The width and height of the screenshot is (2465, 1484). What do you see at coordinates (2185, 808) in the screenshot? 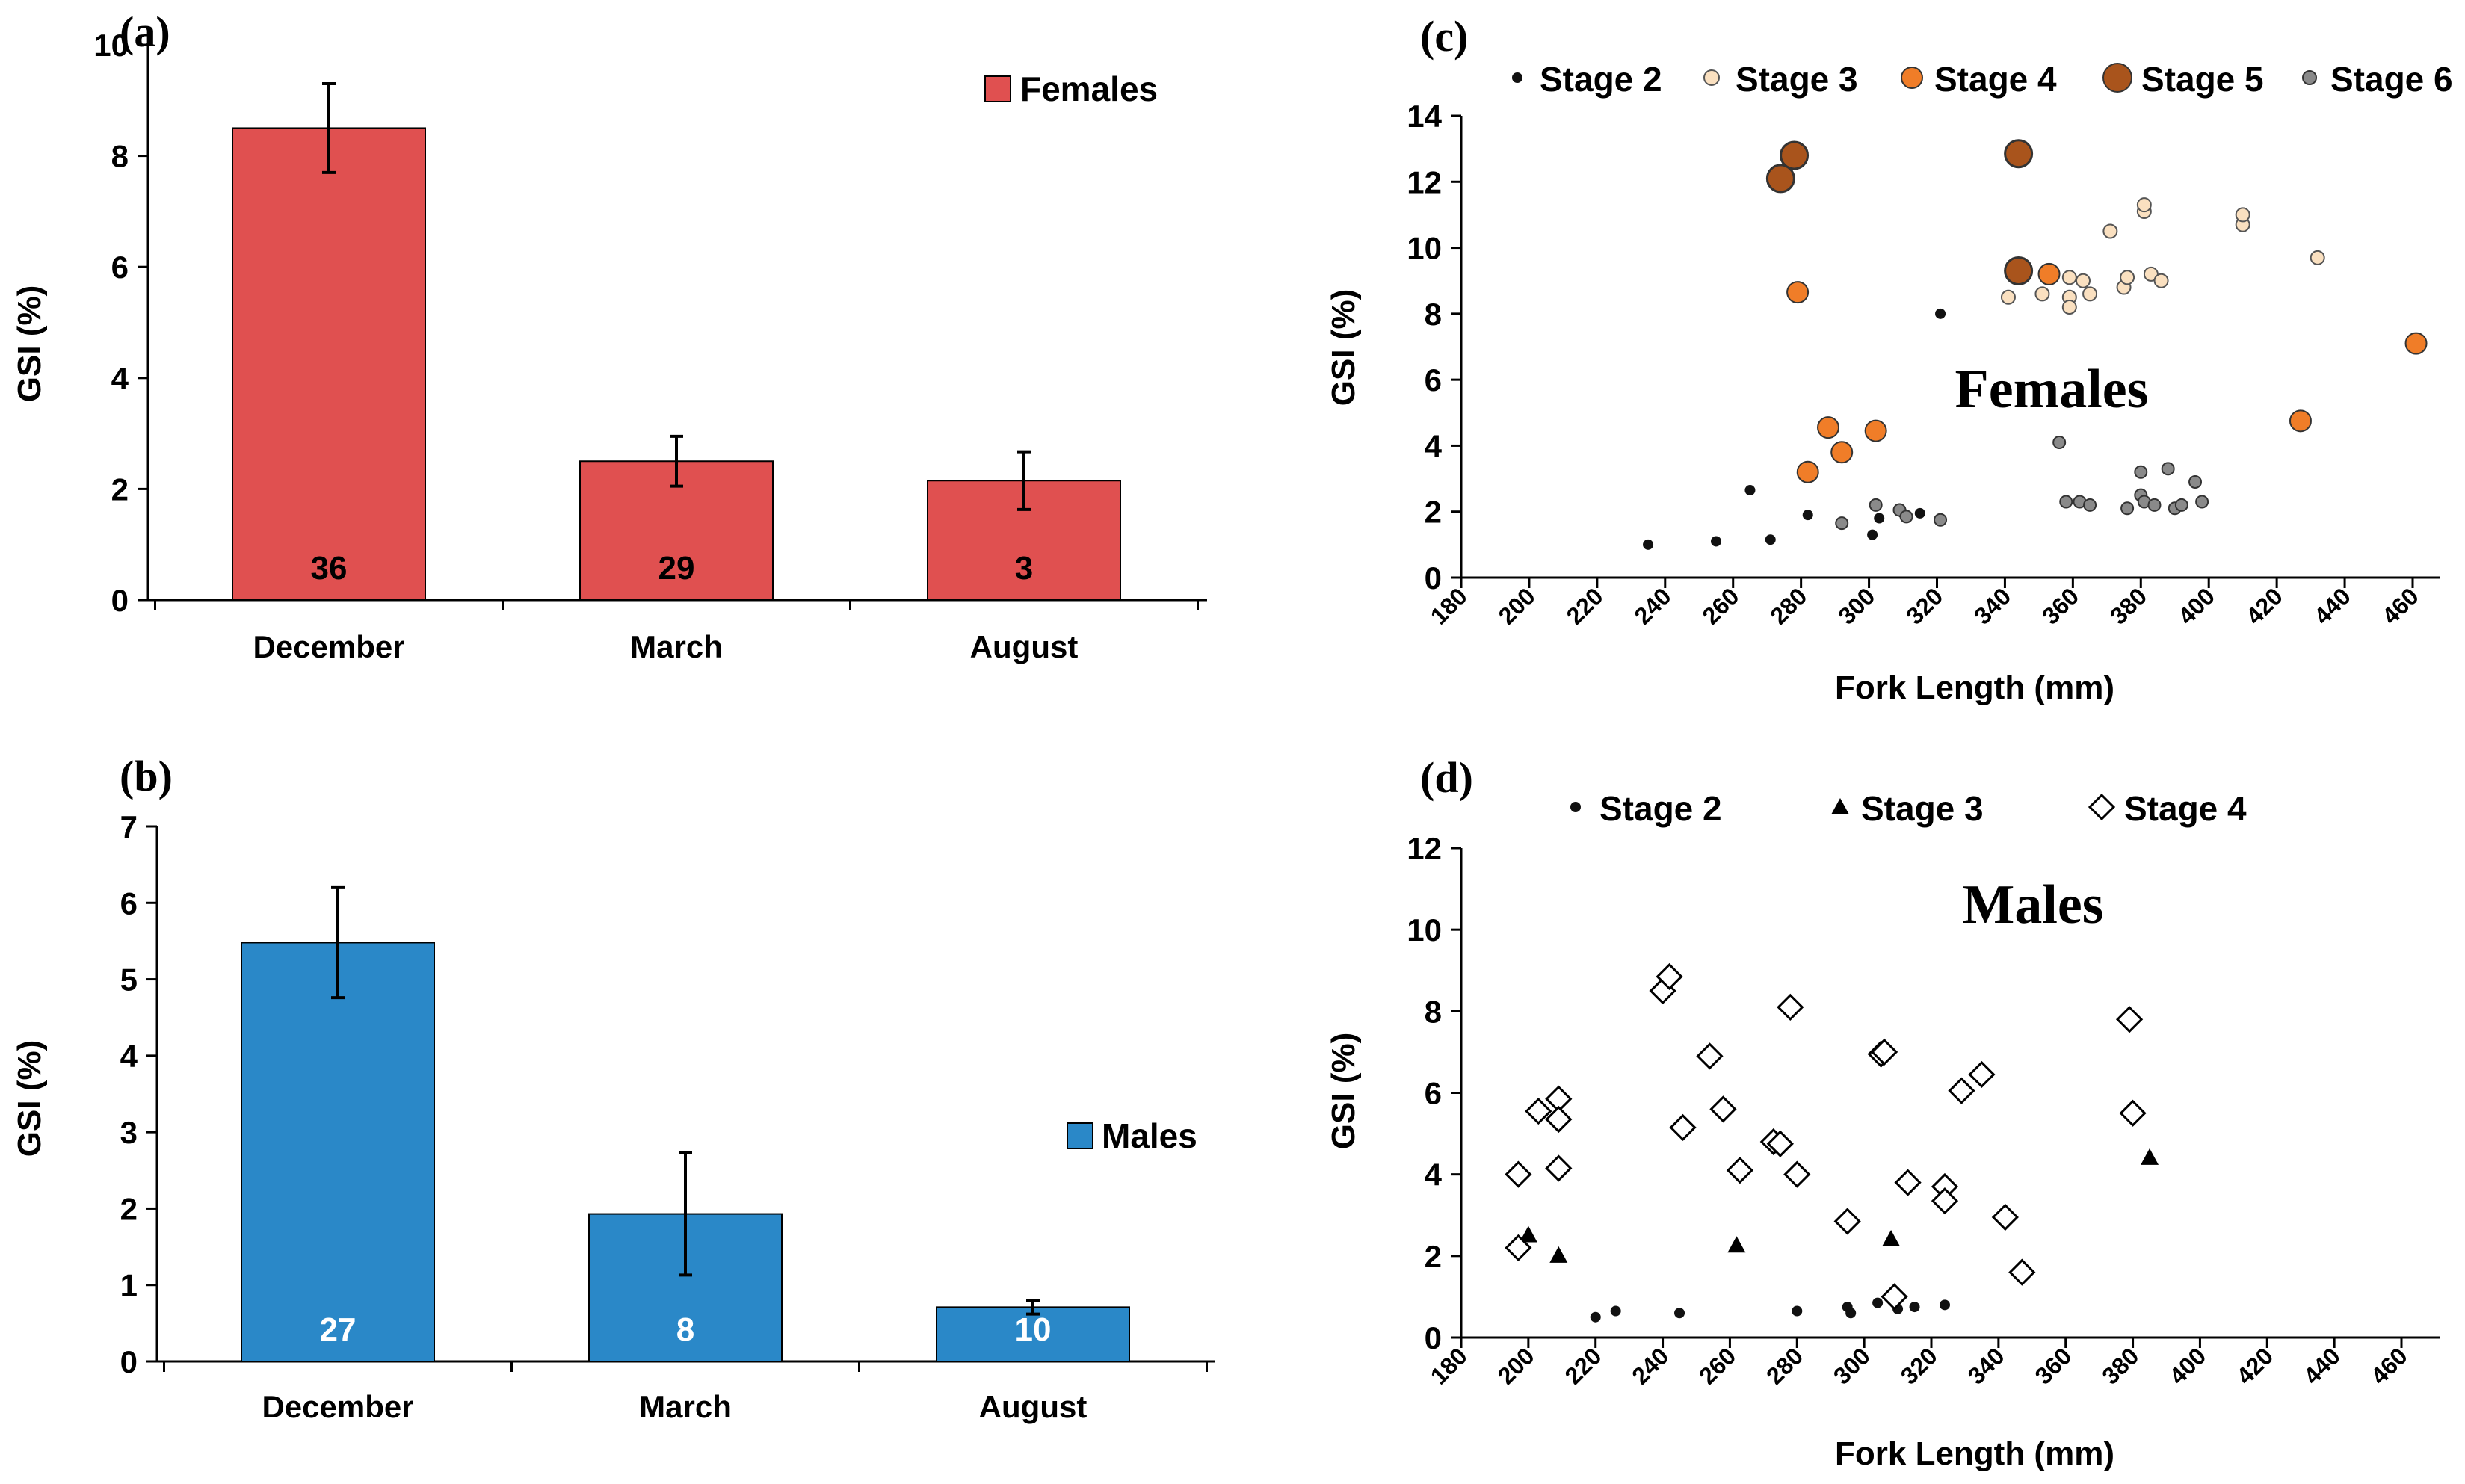
I see `legend-d-stage4-label: Stage 4` at bounding box center [2185, 808].